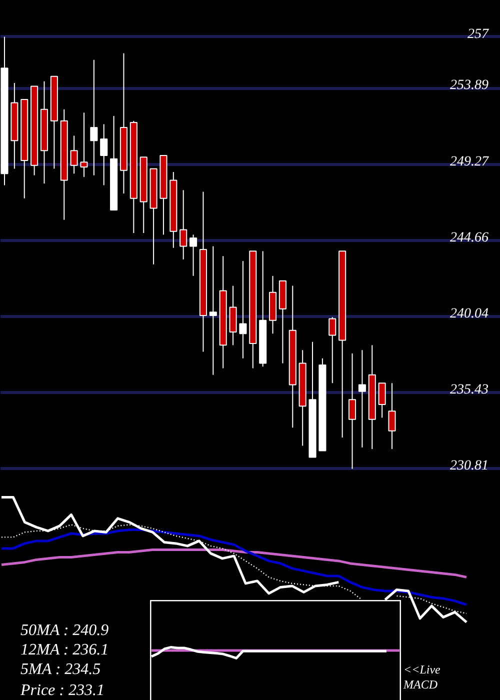 This screenshot has width=500, height=700. What do you see at coordinates (469, 314) in the screenshot?
I see `y-tick-label: 240.04` at bounding box center [469, 314].